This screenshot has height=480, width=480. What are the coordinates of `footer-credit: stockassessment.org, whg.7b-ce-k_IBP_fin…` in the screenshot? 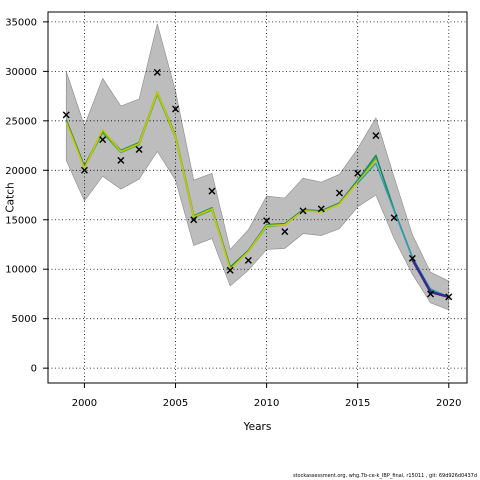 It's located at (385, 476).